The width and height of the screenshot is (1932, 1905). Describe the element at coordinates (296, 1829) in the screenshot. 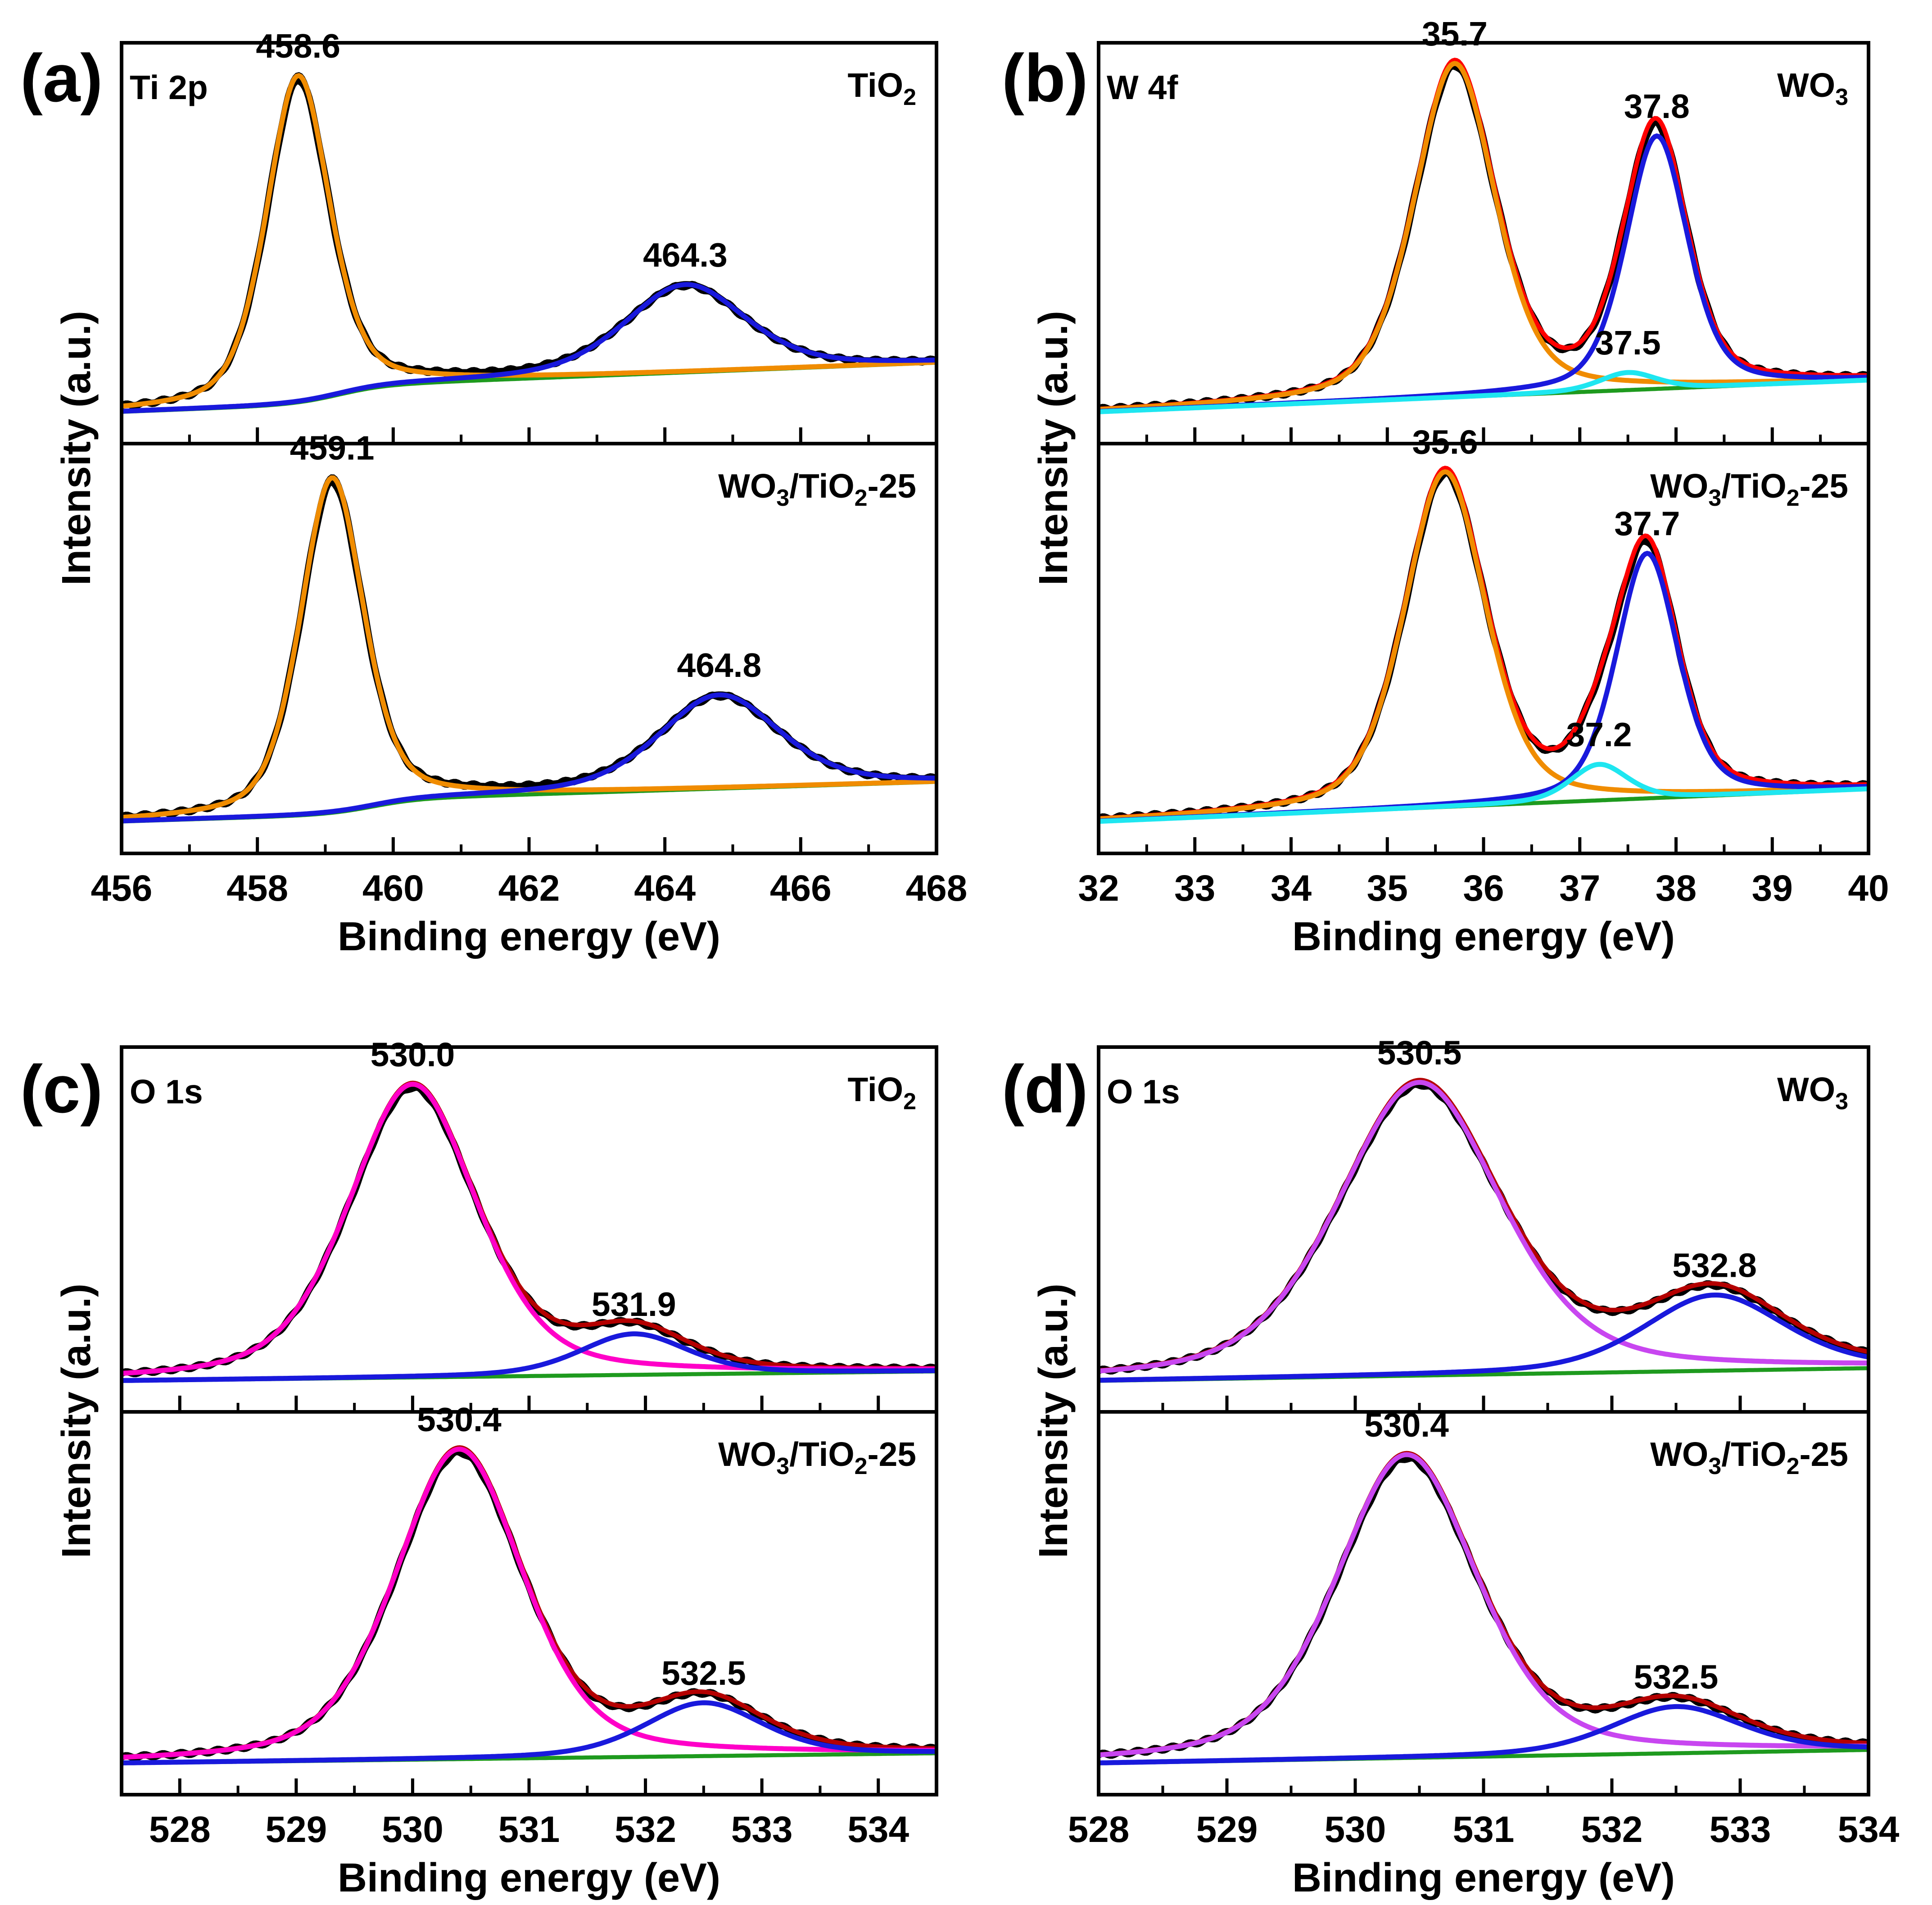

I see `x-tick-label: 529` at that location.